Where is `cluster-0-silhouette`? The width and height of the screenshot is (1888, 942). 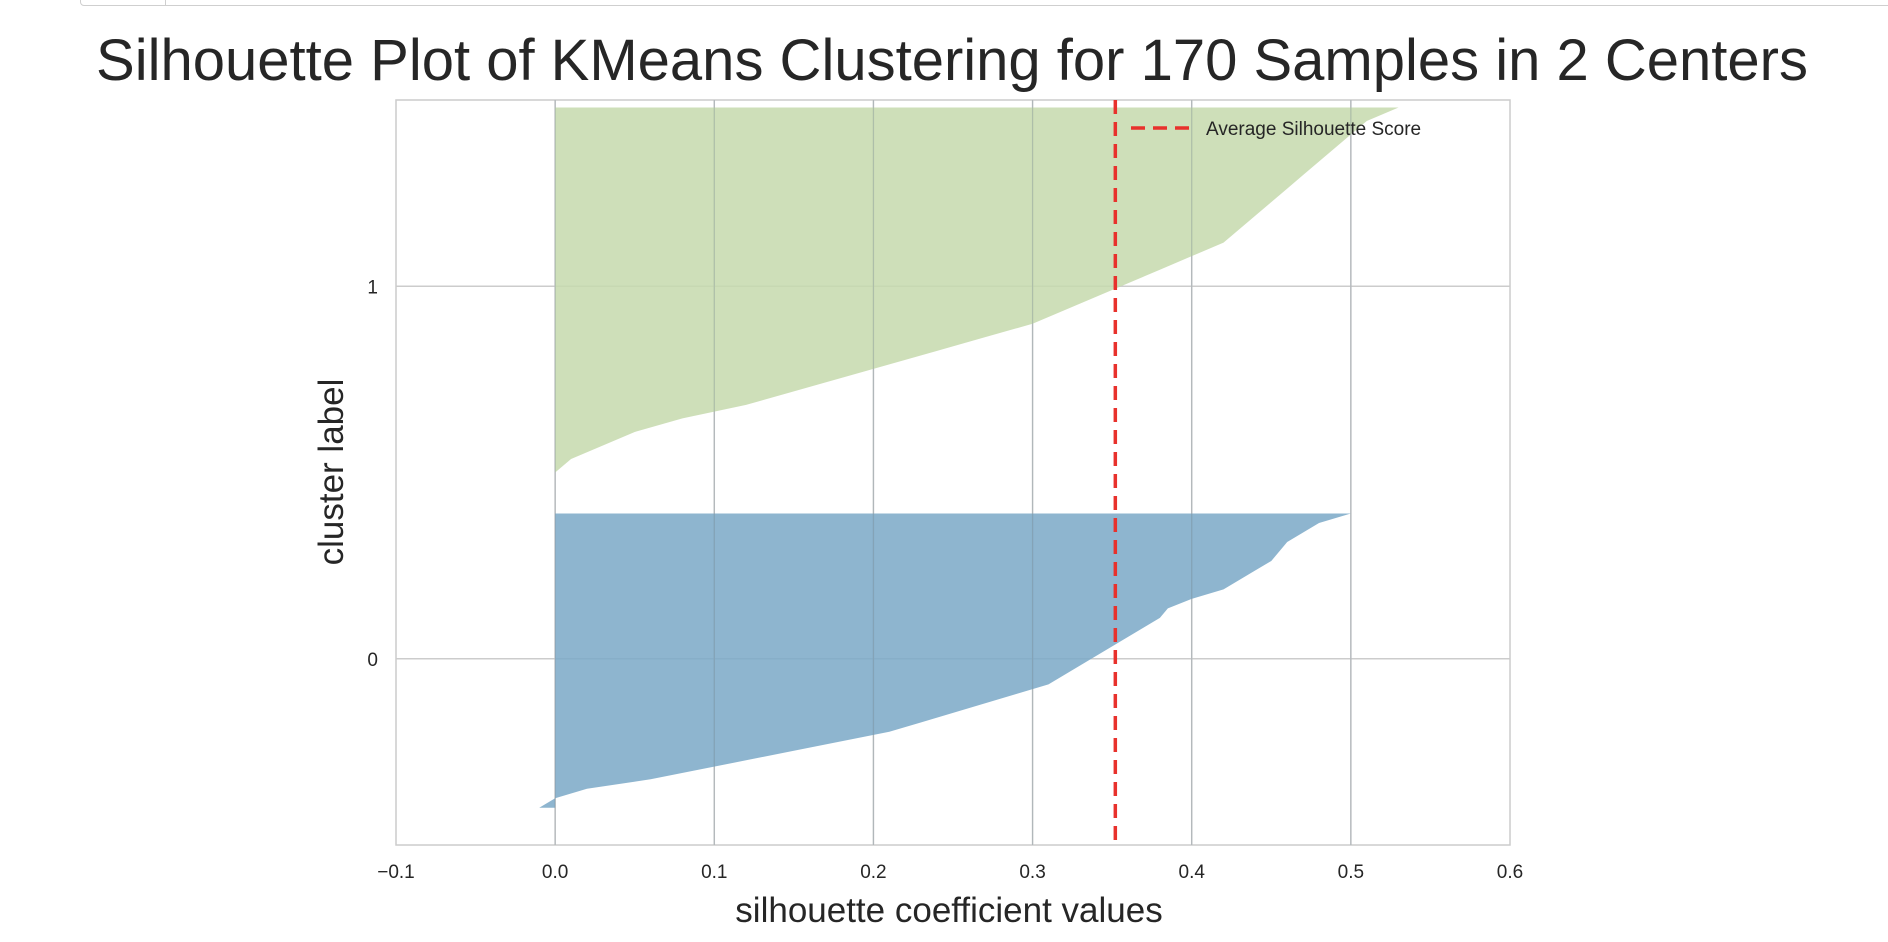 cluster-0-silhouette is located at coordinates (945, 660).